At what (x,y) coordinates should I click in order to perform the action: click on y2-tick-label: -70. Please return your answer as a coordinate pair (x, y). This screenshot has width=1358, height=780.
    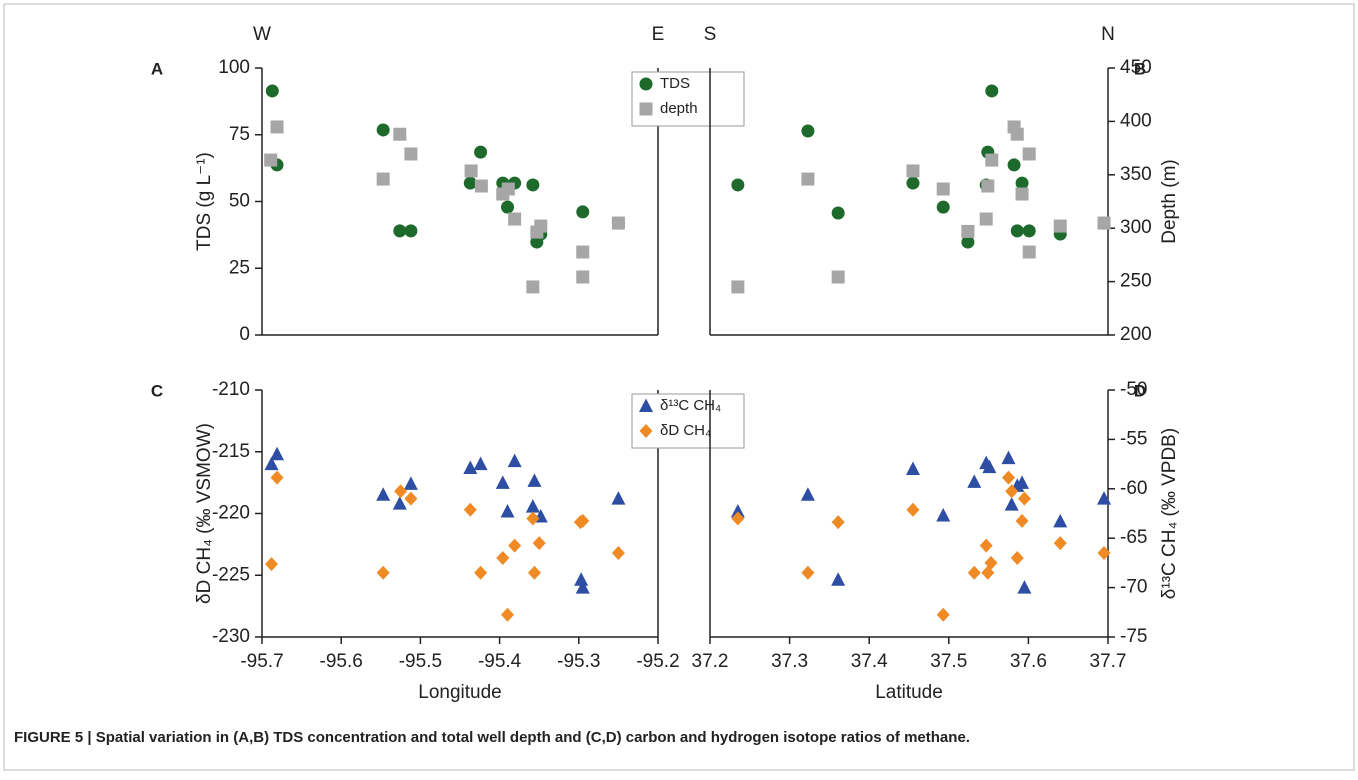
    Looking at the image, I should click on (1133, 587).